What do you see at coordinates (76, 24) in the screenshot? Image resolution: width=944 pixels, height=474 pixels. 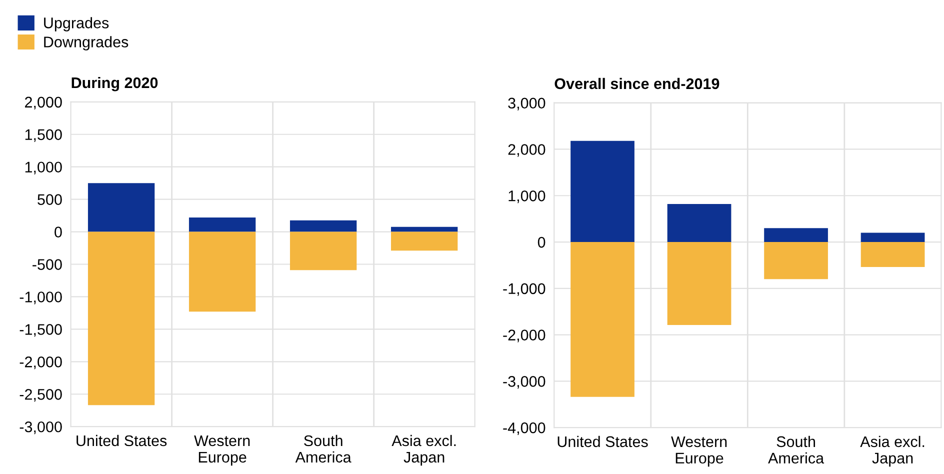 I see `legend-label: Upgrades` at bounding box center [76, 24].